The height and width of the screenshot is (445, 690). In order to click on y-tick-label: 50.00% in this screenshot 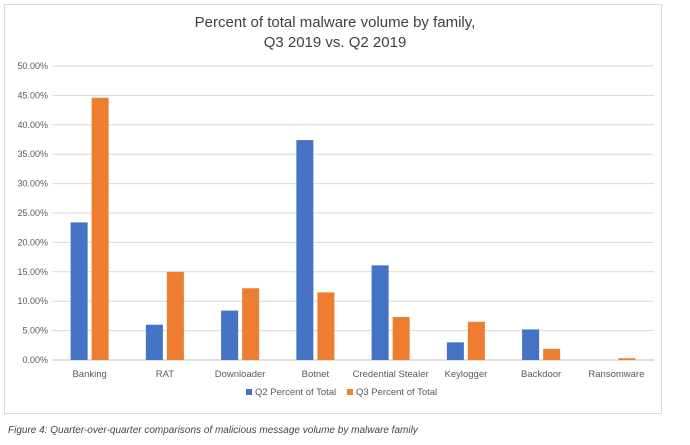, I will do `click(32, 66)`.